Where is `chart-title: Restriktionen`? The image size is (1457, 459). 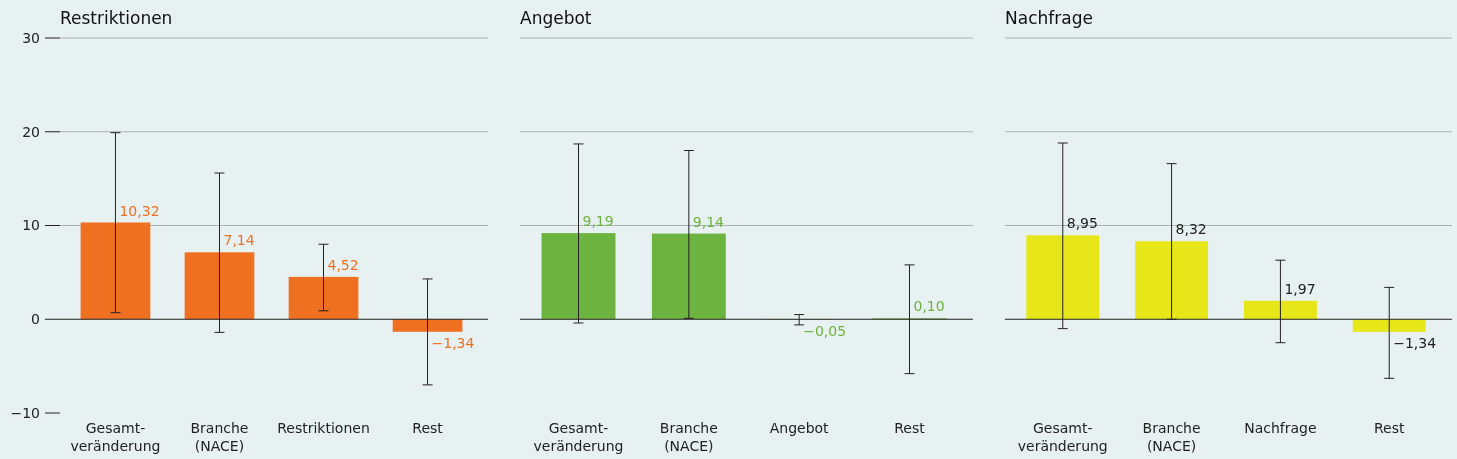
chart-title: Restriktionen is located at coordinates (116, 18).